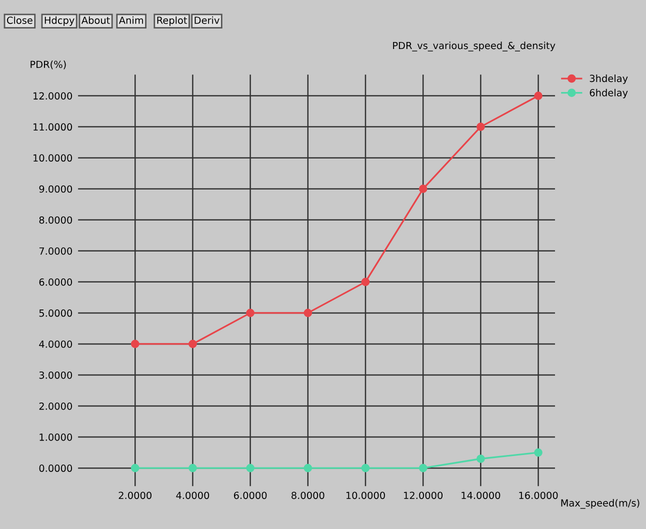  Describe the element at coordinates (53, 96) in the screenshot. I see `y-tick-label: 12.0000` at that location.